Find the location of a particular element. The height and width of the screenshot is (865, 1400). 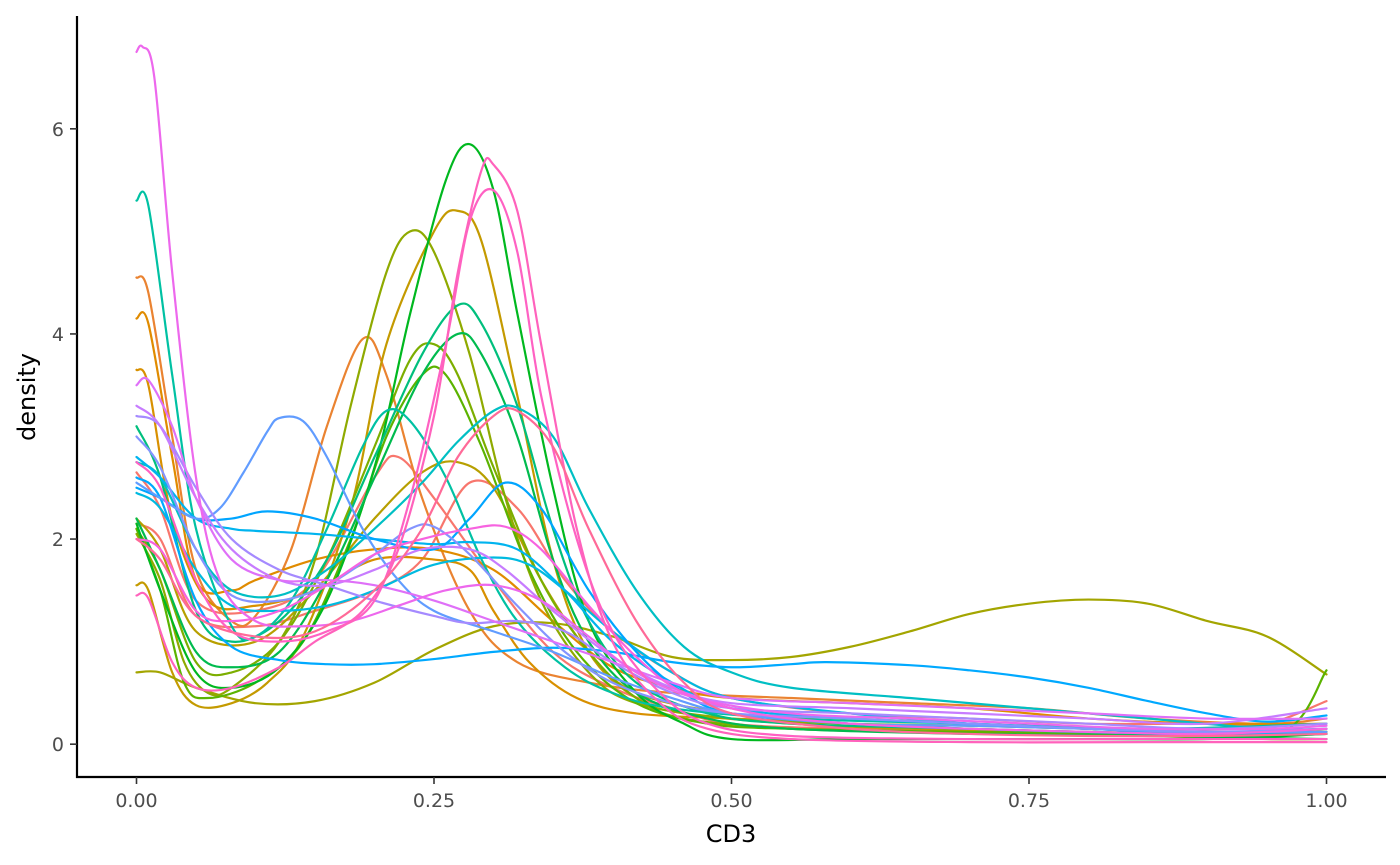

x-tick-label: 0.75 is located at coordinates (1029, 801).